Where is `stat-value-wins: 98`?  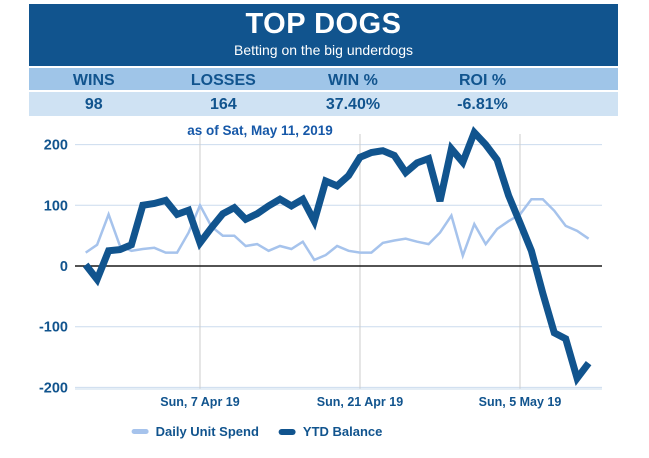
stat-value-wins: 98 is located at coordinates (93, 104).